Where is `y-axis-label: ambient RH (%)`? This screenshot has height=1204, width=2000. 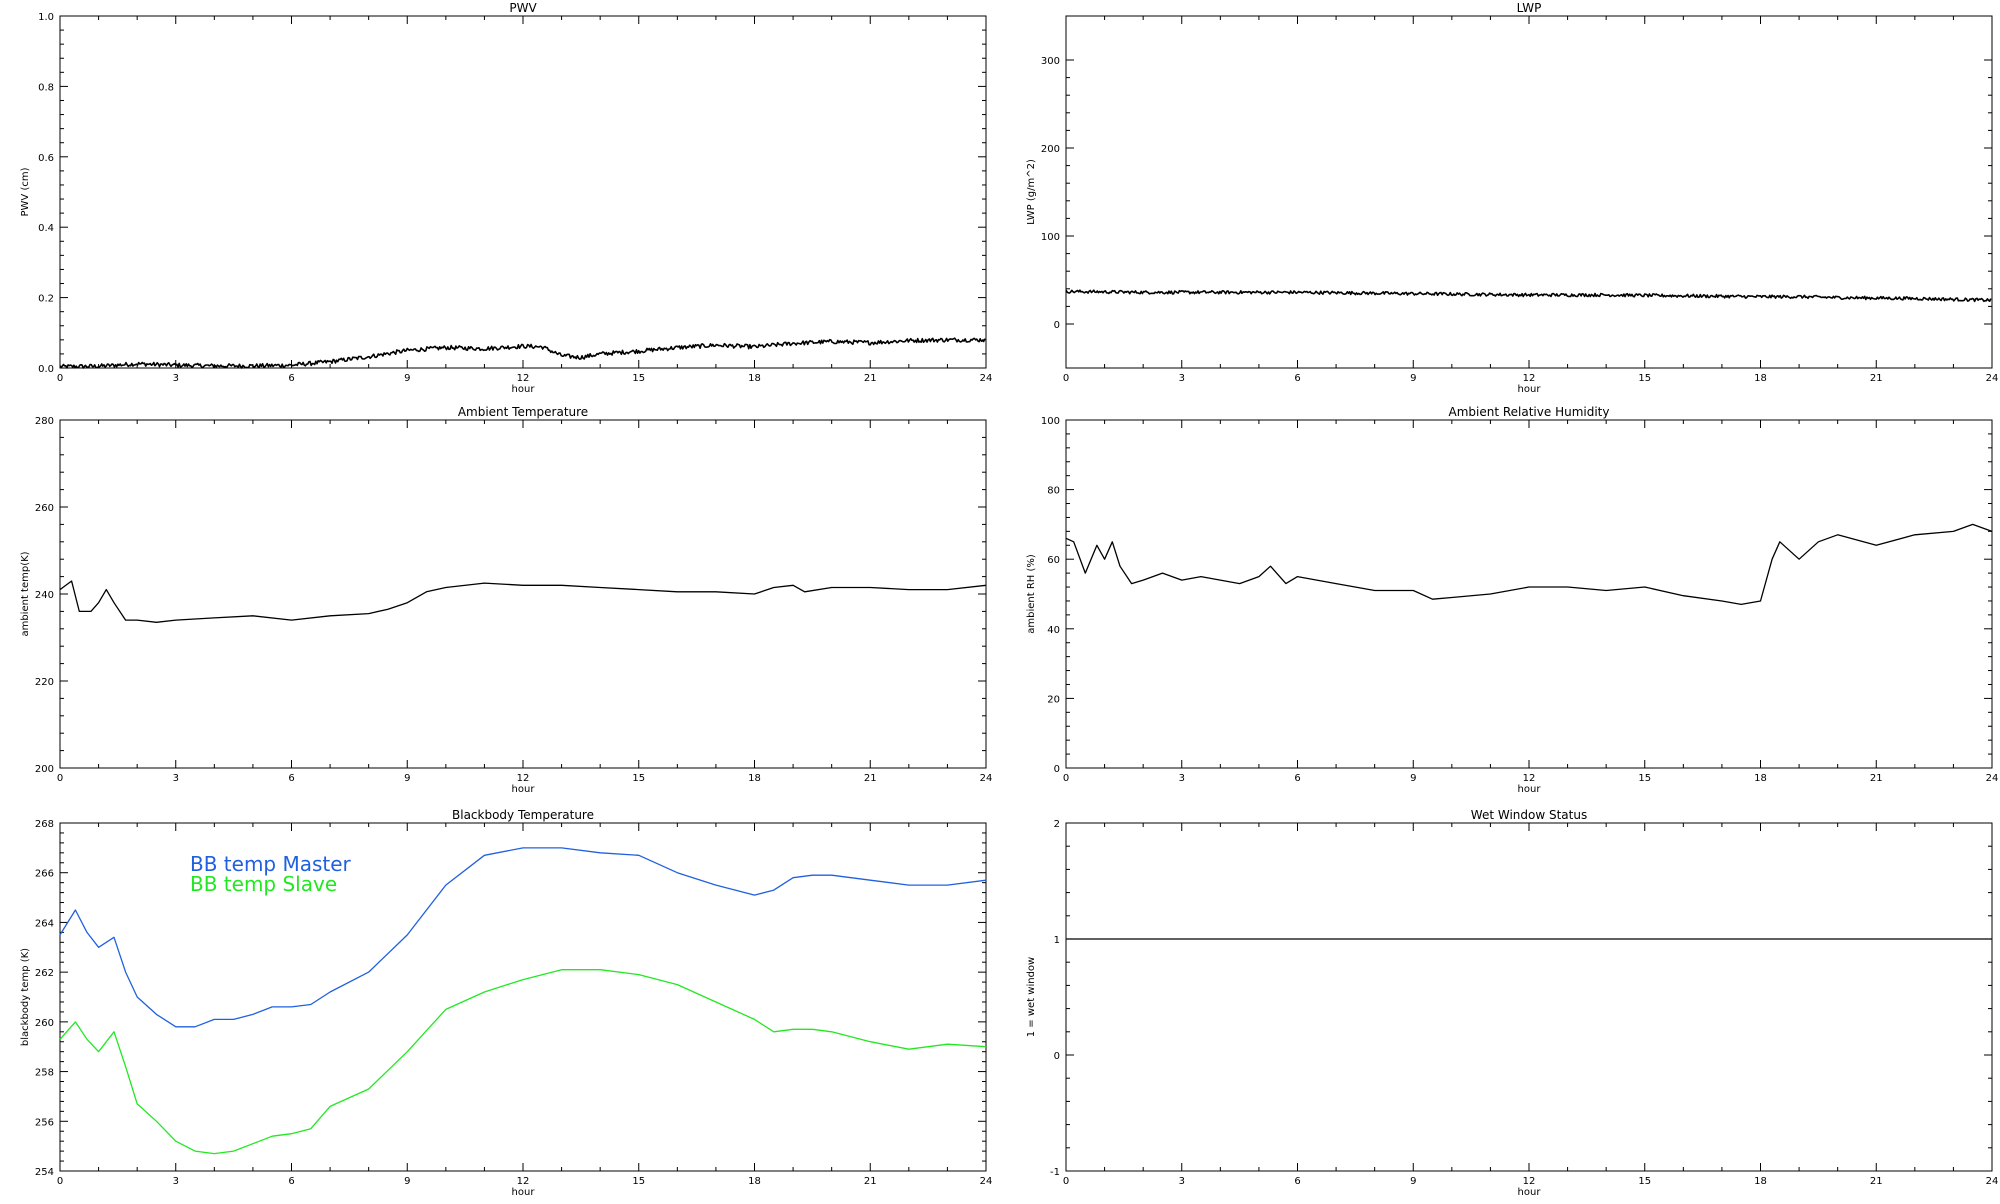 y-axis-label: ambient RH (%) is located at coordinates (1031, 594).